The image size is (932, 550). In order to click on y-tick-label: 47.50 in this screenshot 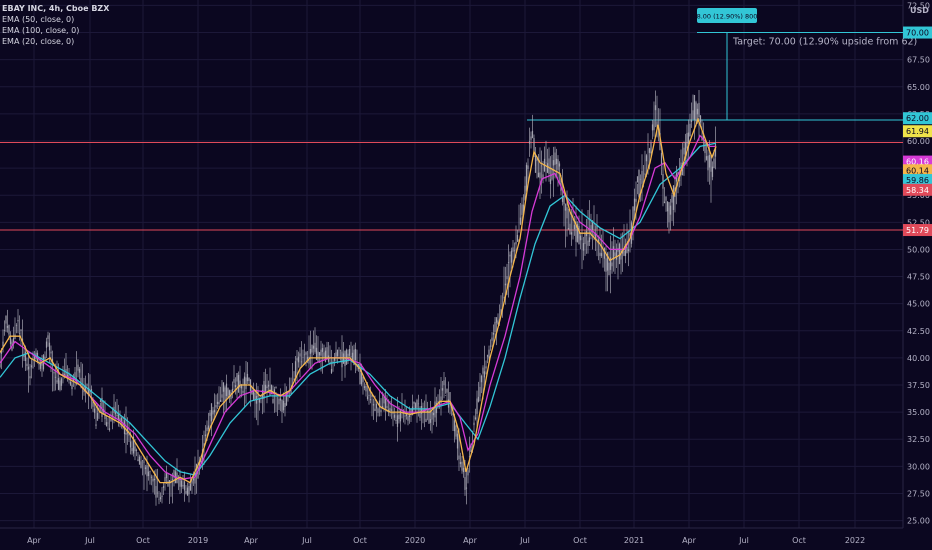, I will do `click(918, 277)`.